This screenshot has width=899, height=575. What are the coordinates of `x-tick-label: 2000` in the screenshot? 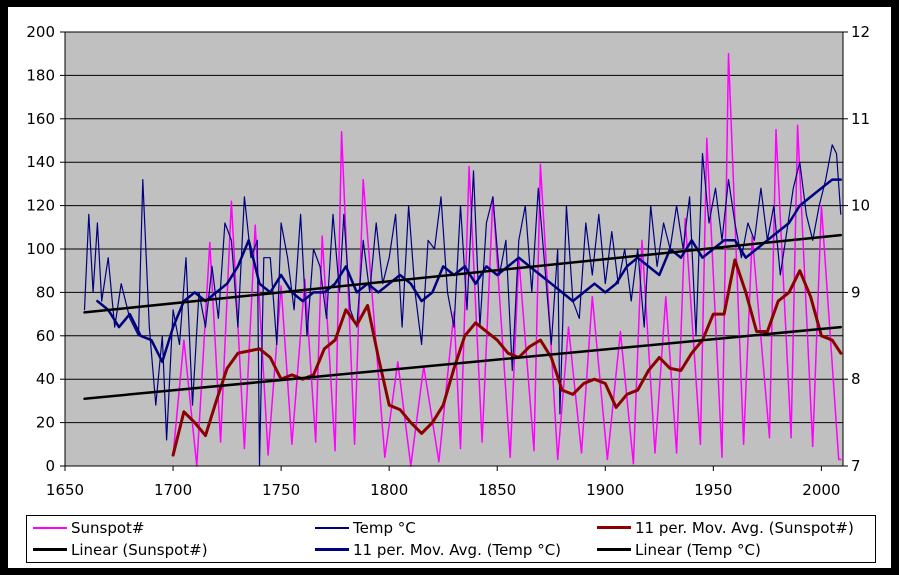 It's located at (821, 490).